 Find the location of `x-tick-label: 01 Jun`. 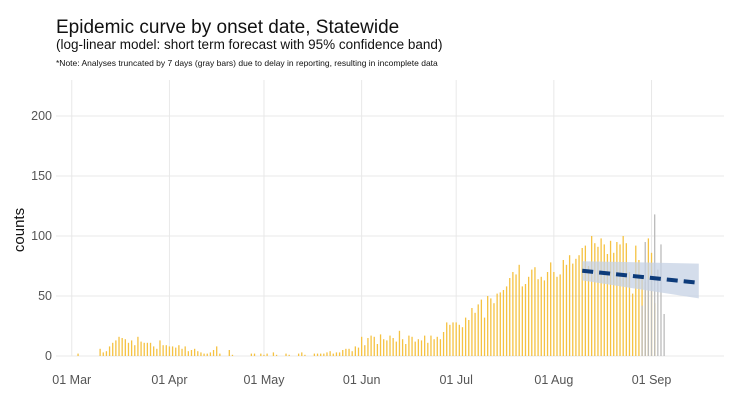

x-tick-label: 01 Jun is located at coordinates (362, 380).